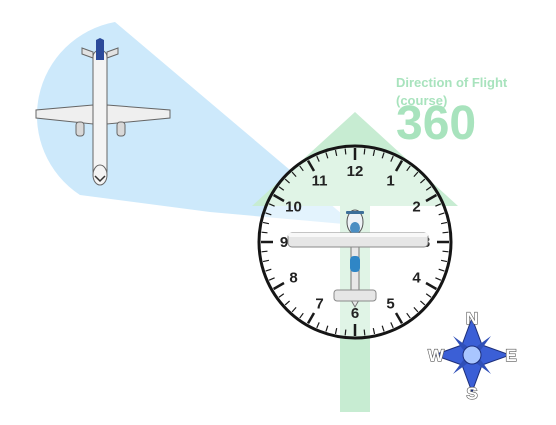 This screenshot has width=556, height=425. I want to click on course-heading-value: 360, so click(436, 123).